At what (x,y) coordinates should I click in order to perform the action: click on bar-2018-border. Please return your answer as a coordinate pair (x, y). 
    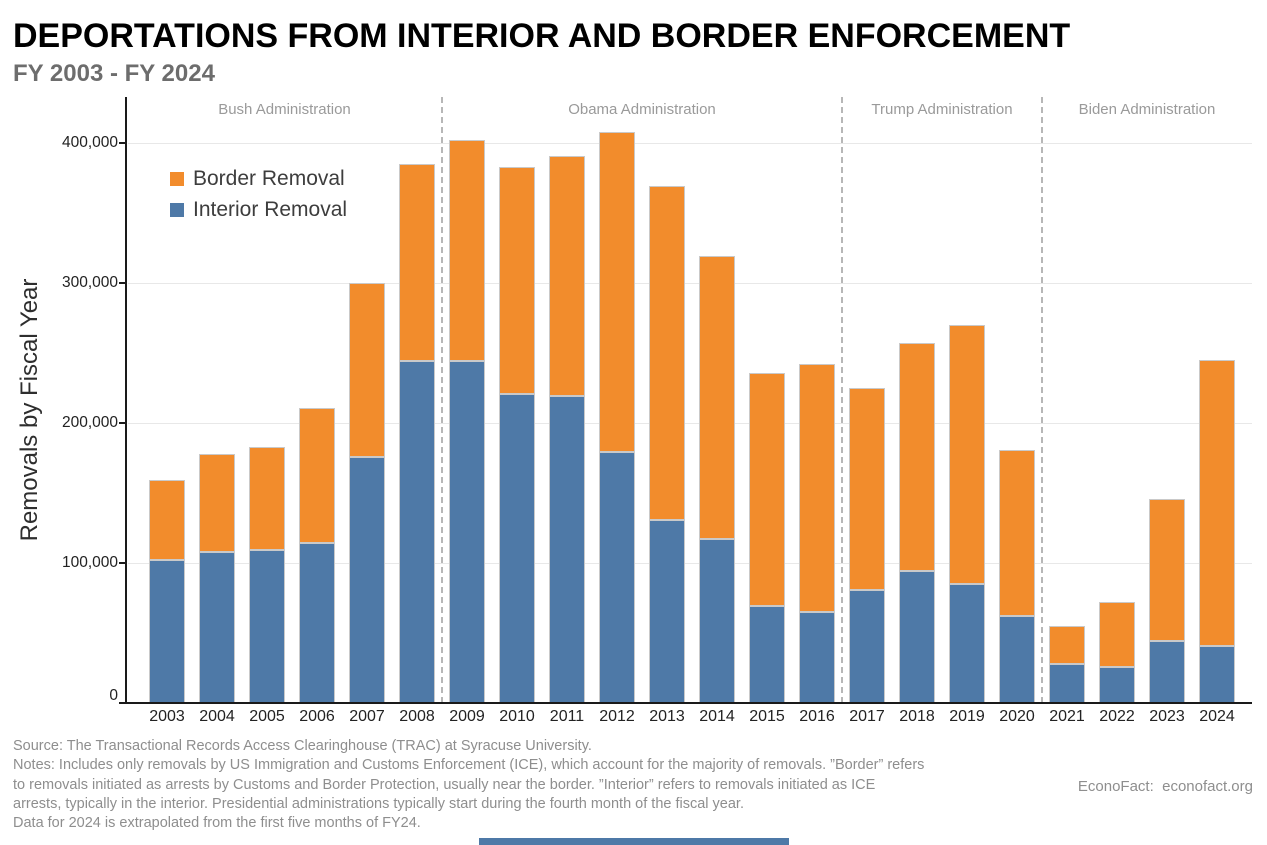
    Looking at the image, I should click on (917, 457).